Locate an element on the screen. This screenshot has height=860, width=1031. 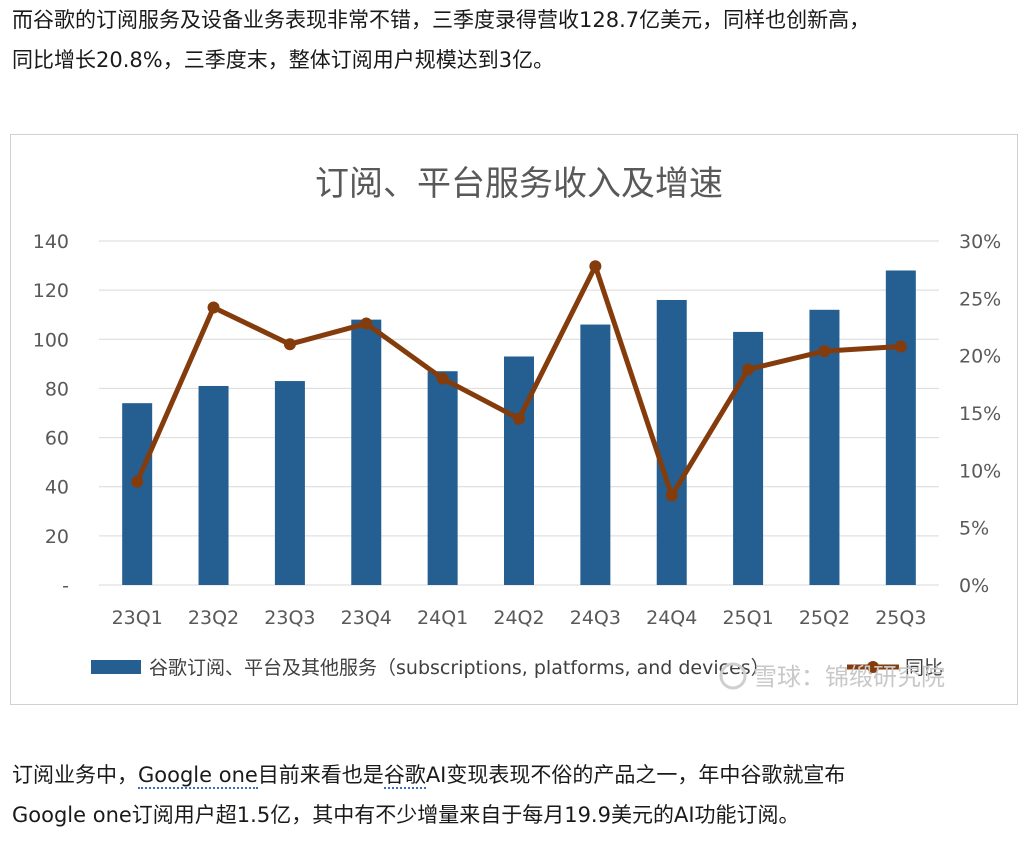
y-left-tick-label: - is located at coordinates (65, 586).